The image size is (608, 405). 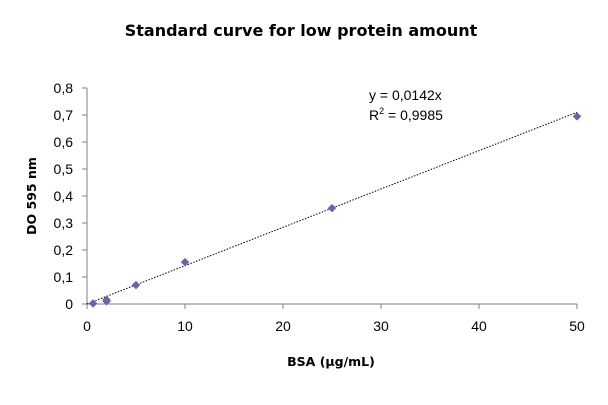 I want to click on r-squared-label: R2 = 0,9985, so click(x=406, y=114).